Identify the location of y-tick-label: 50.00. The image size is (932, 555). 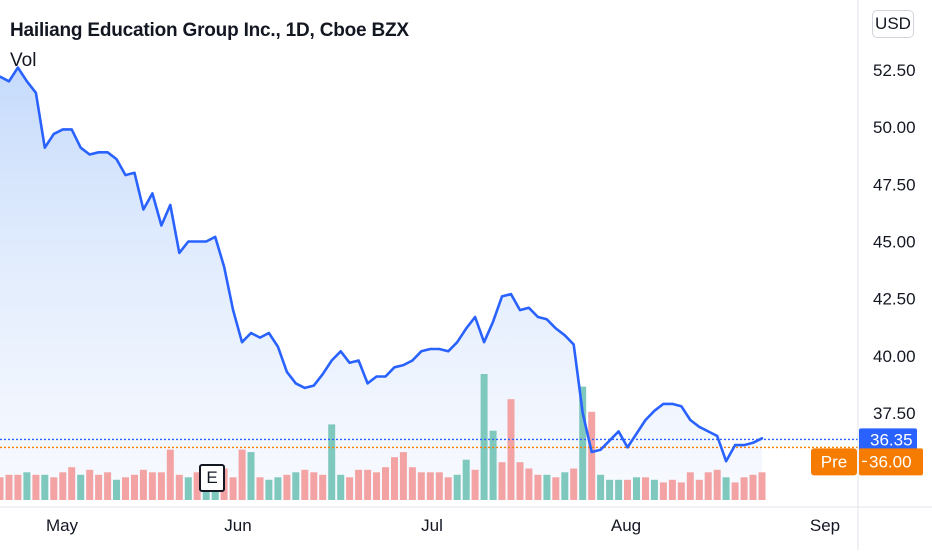
(894, 127).